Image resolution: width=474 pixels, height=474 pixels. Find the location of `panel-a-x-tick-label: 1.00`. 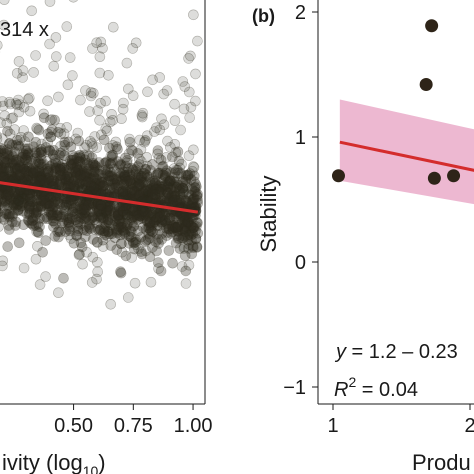

panel-a-x-tick-label: 1.00 is located at coordinates (193, 426).